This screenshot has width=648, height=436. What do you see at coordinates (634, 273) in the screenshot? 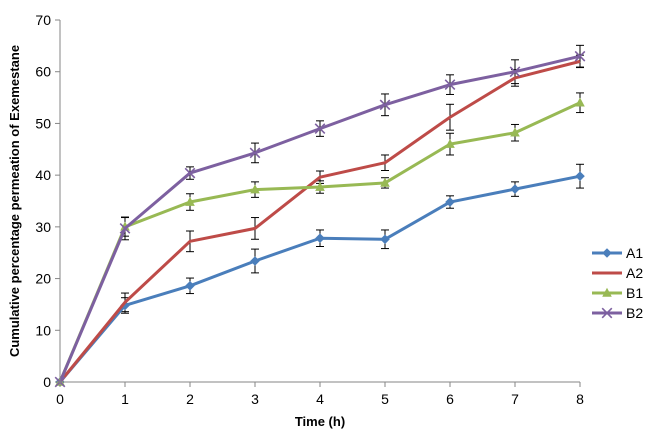
I see `legend-label: A2` at bounding box center [634, 273].